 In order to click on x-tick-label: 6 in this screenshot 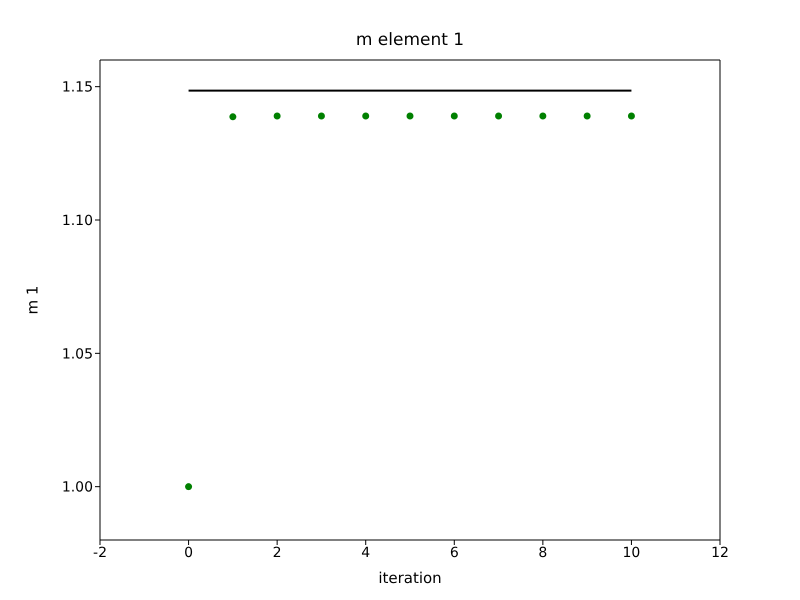, I will do `click(454, 552)`.